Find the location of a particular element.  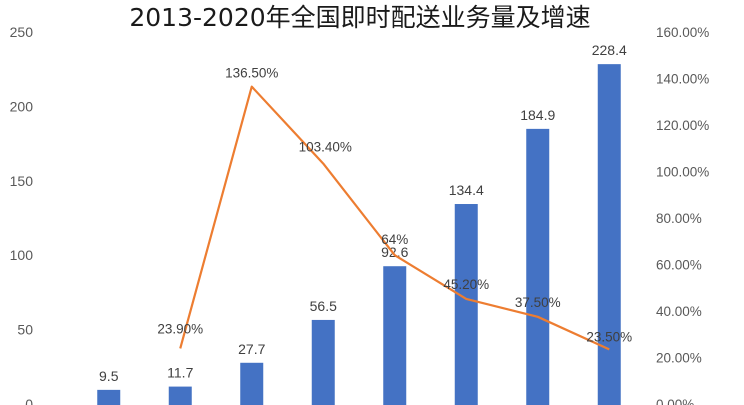

growth-data-label: 103.40% is located at coordinates (325, 147).